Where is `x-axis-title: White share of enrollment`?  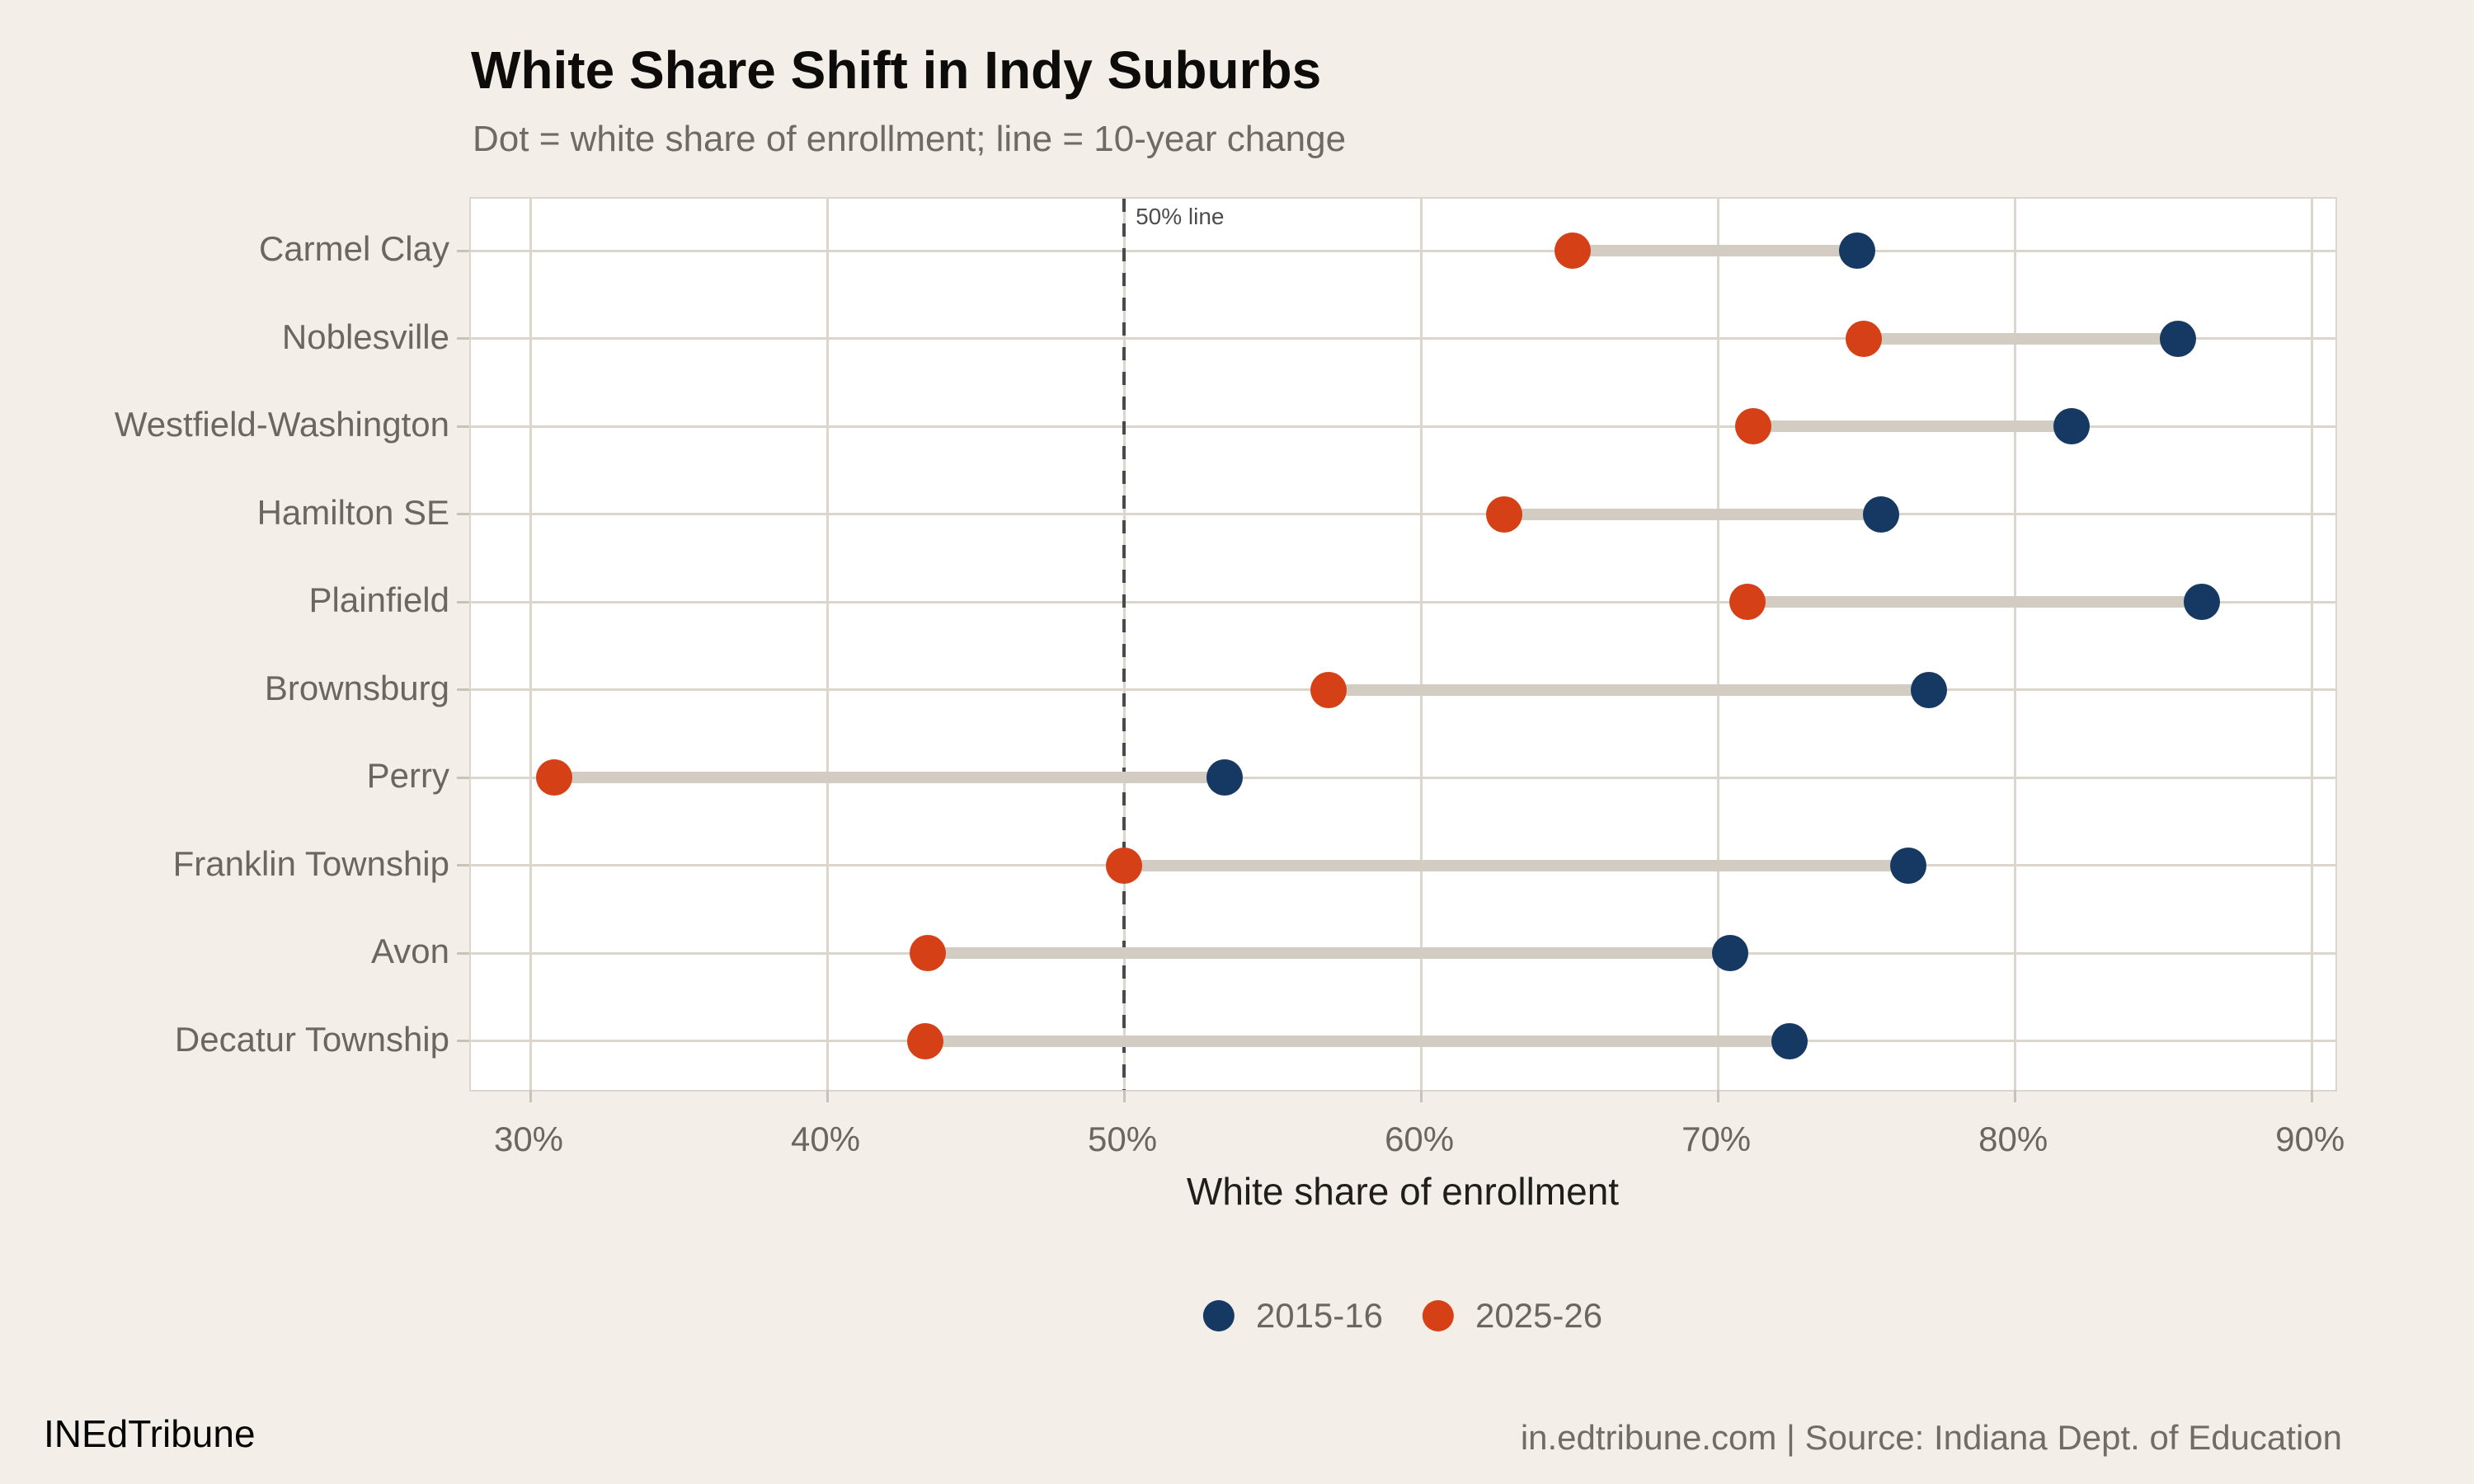 x-axis-title: White share of enrollment is located at coordinates (1403, 1191).